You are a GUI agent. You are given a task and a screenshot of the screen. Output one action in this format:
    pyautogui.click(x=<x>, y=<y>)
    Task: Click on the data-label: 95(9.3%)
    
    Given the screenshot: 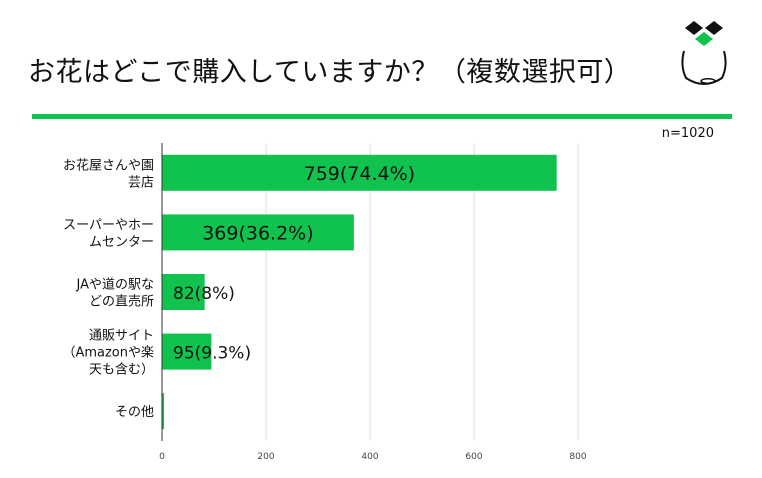 What is the action you would take?
    pyautogui.click(x=212, y=354)
    